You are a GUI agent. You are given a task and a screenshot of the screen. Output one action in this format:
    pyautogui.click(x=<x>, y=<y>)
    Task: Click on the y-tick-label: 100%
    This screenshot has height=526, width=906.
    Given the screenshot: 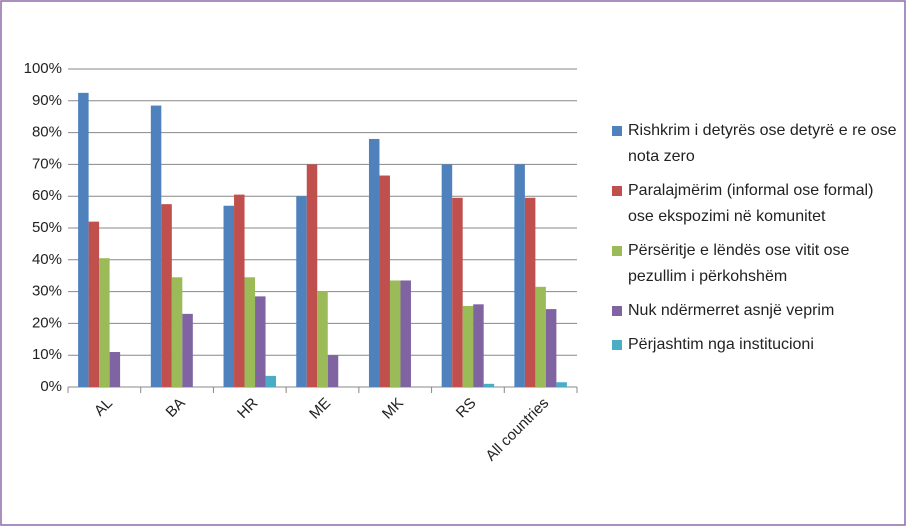 What is the action you would take?
    pyautogui.click(x=43, y=68)
    